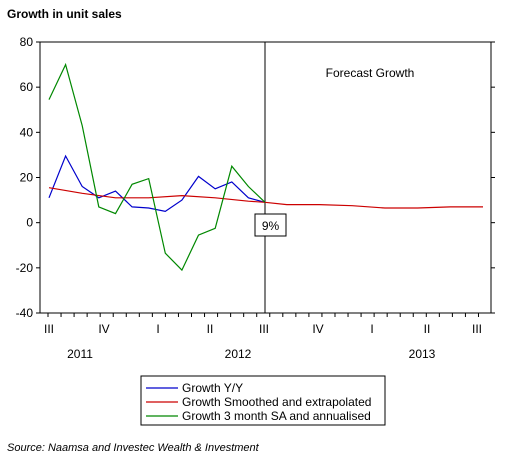 This screenshot has width=517, height=469. What do you see at coordinates (80, 354) in the screenshot?
I see `x-year-label: 2011` at bounding box center [80, 354].